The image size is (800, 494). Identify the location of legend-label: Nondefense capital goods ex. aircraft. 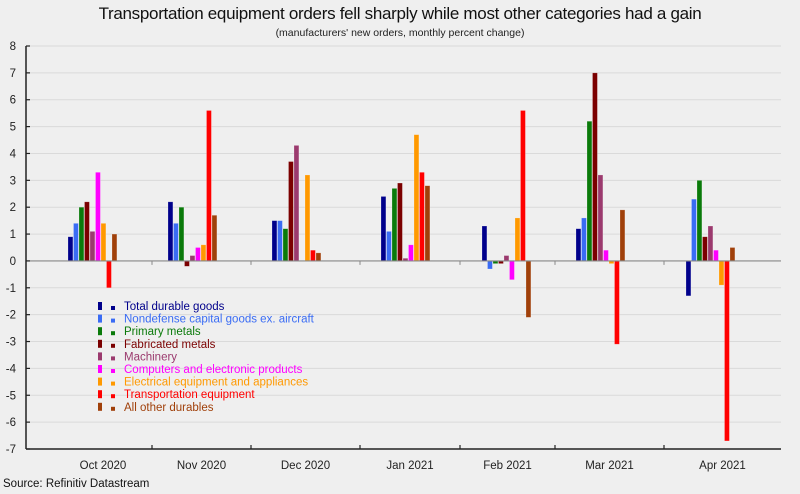
(219, 320).